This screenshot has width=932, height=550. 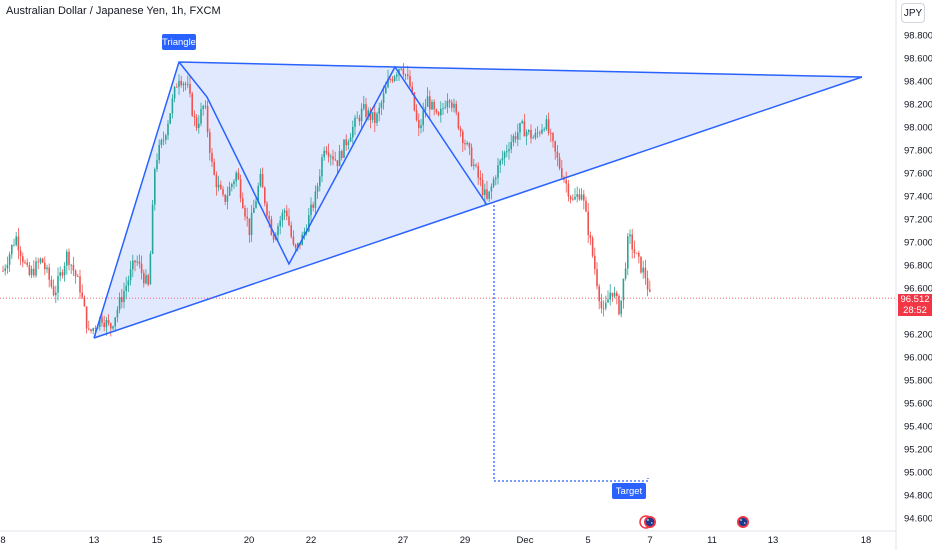 I want to click on triangle-zigzag-line, so click(x=333, y=163).